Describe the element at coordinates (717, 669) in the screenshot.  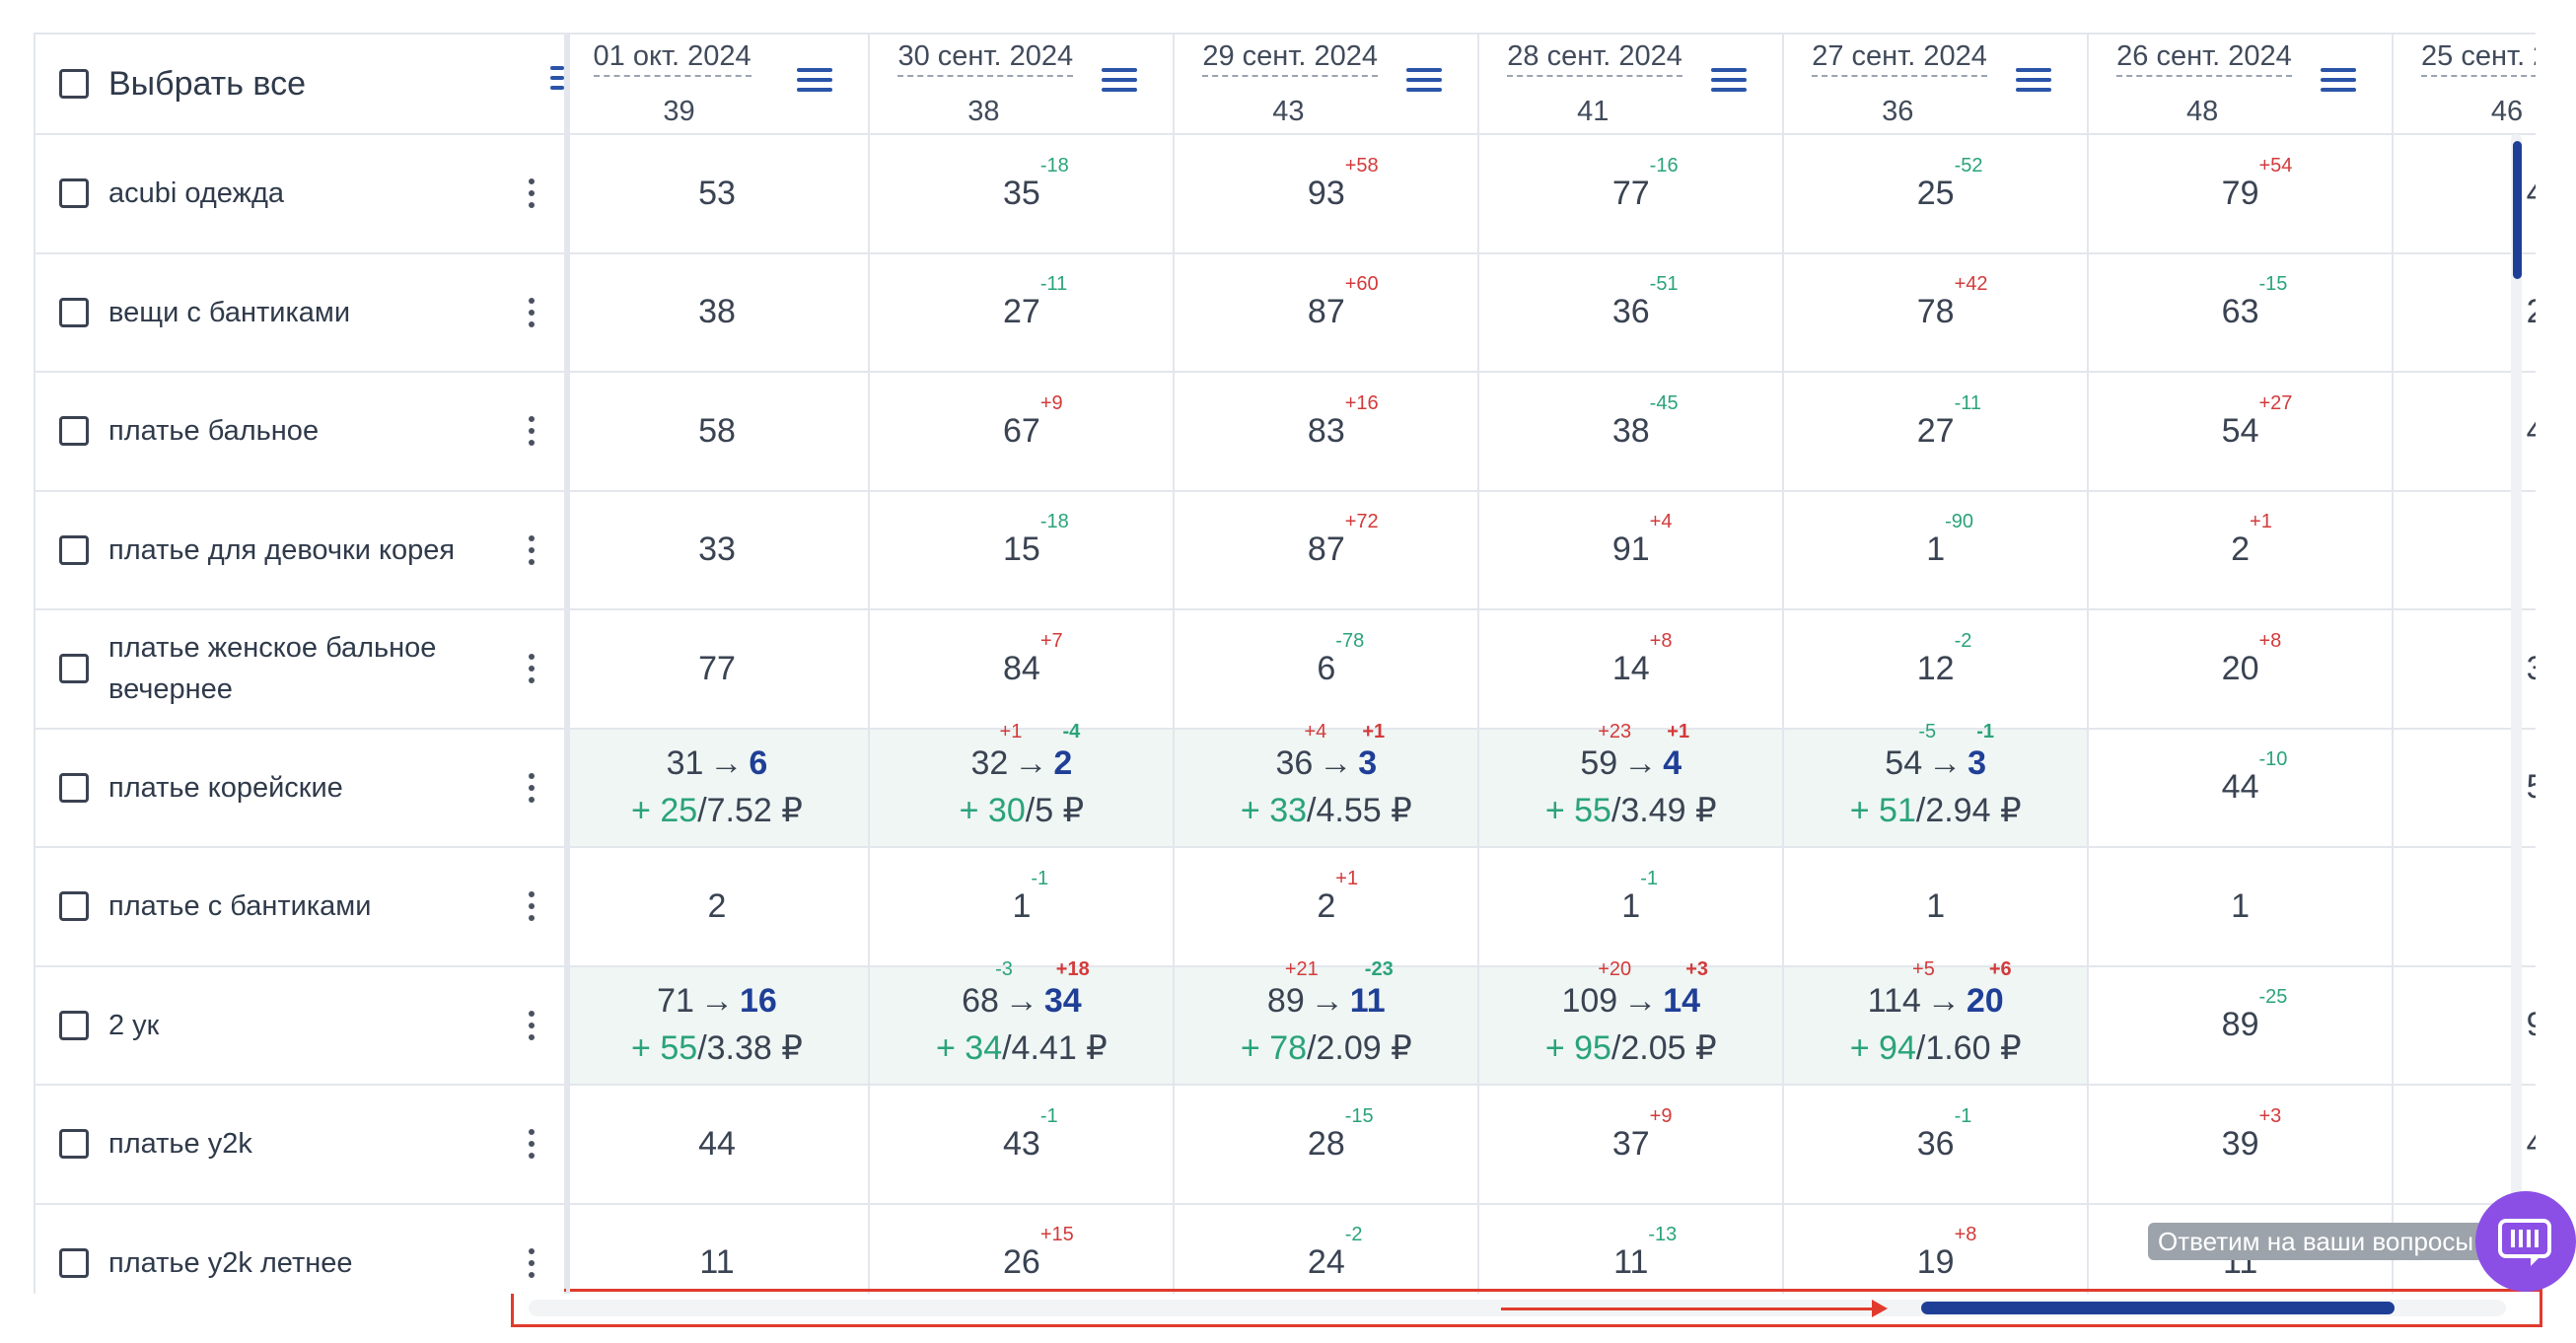
I see `position-cell: 77` at that location.